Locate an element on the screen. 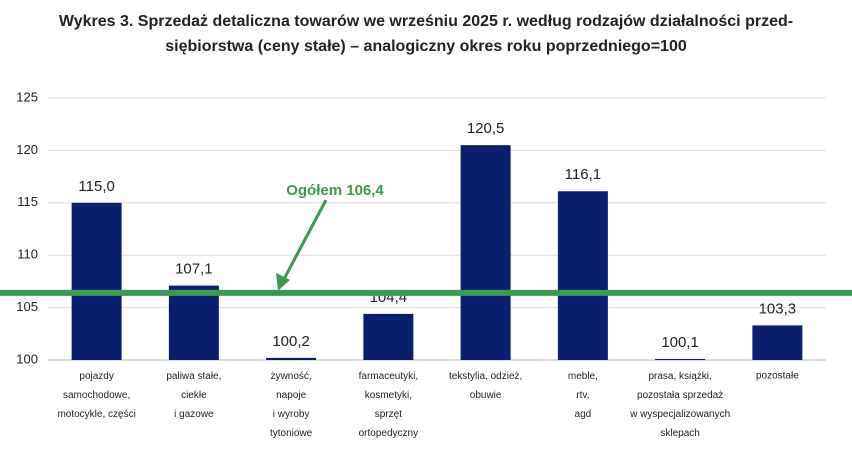 The height and width of the screenshot is (463, 852). value-label: 115,0 is located at coordinates (96, 186).